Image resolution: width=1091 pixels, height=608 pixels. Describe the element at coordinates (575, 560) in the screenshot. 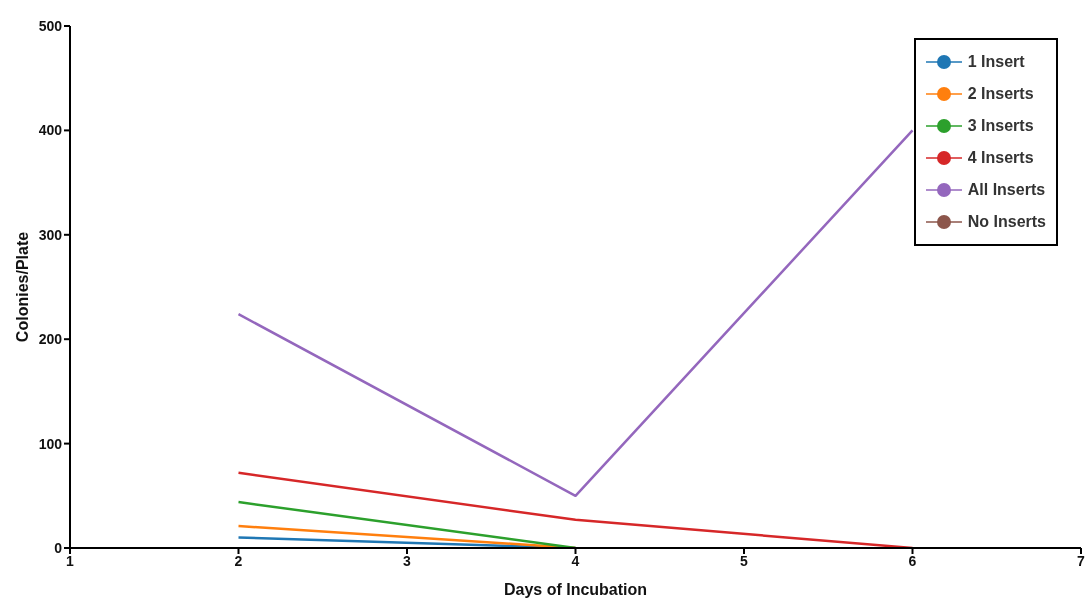

I see `x-tick-label: 4` at that location.